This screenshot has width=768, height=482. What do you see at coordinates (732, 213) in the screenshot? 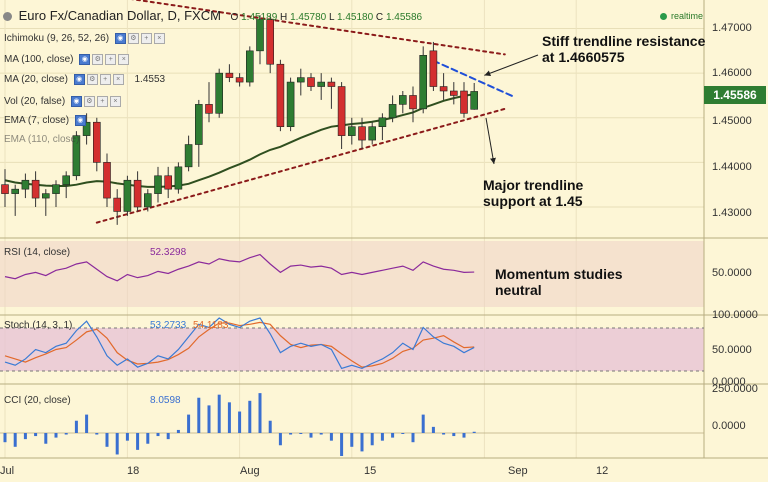
I see `y-tick: 1.43000` at bounding box center [732, 213].